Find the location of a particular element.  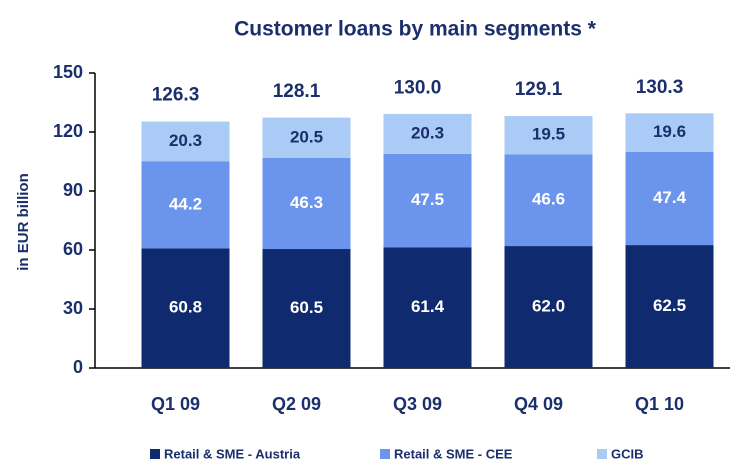

x-tick-label: Q1 09 is located at coordinates (175, 404).